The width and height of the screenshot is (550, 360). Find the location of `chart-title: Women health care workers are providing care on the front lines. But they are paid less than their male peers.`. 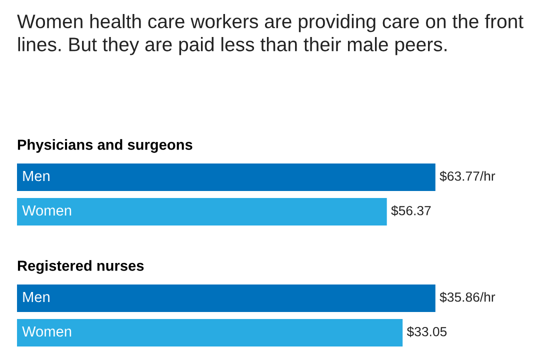

chart-title: Women health care workers are providing care on the front lines. But they are paid less than their male peers. is located at coordinates (270, 35).